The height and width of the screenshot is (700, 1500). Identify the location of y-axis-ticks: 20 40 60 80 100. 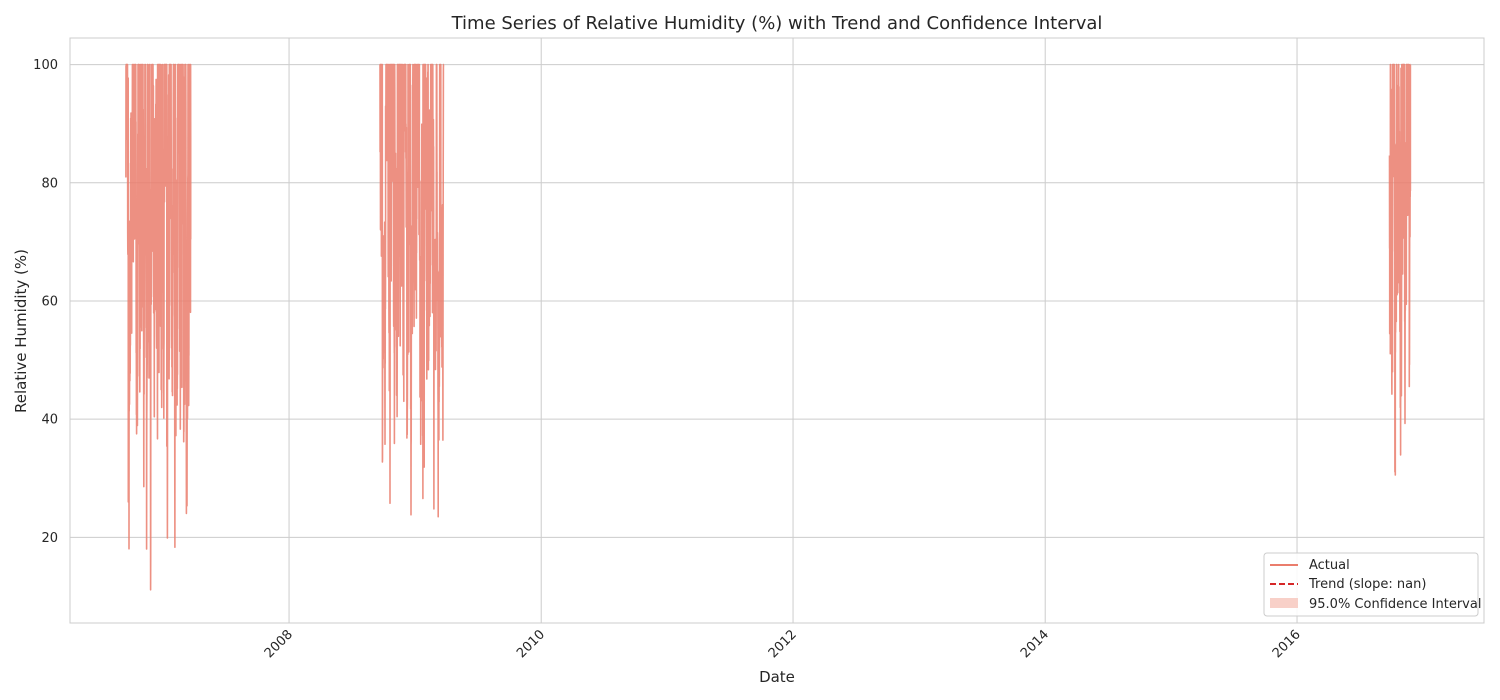
(45, 302).